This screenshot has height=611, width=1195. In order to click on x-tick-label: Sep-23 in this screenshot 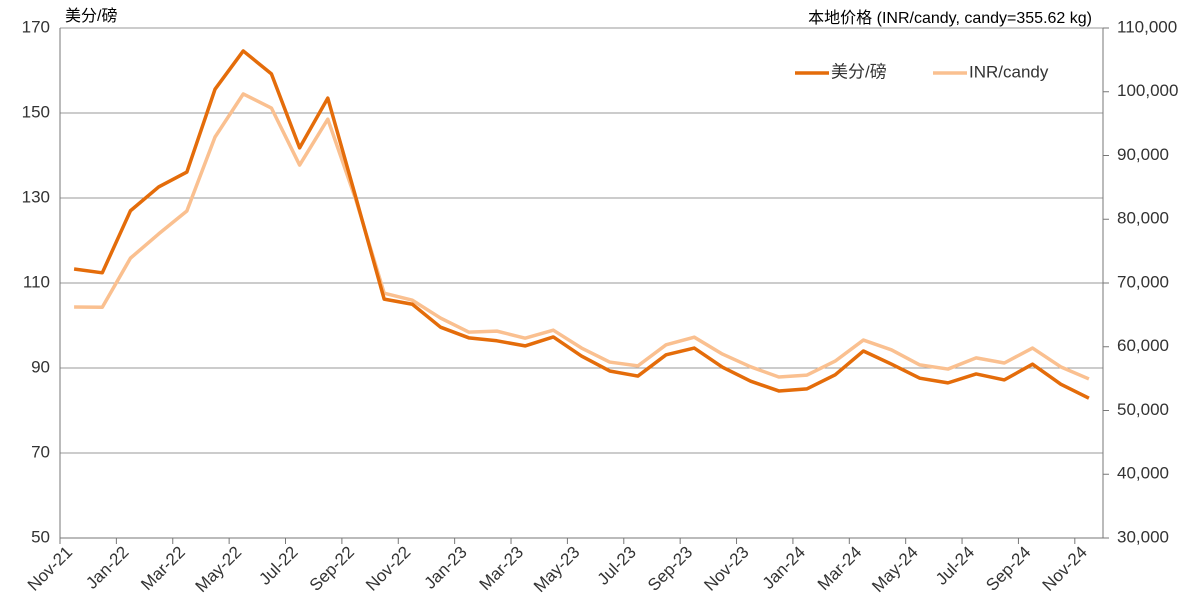, I will do `click(670, 569)`.